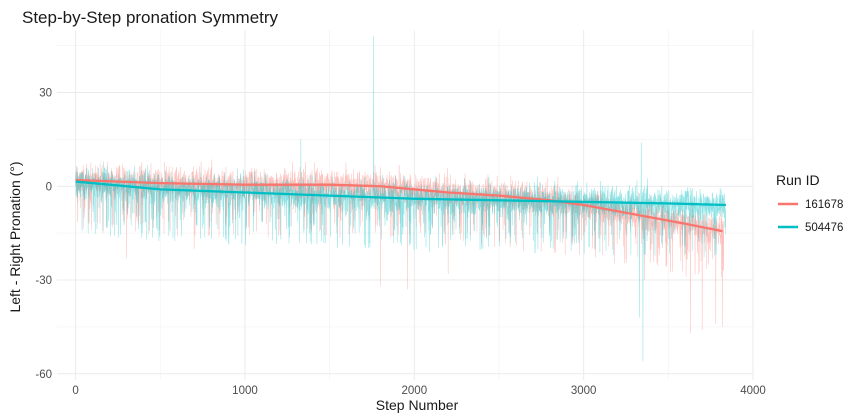 Image resolution: width=863 pixels, height=420 pixels. I want to click on x-tick-label: 1000, so click(245, 391).